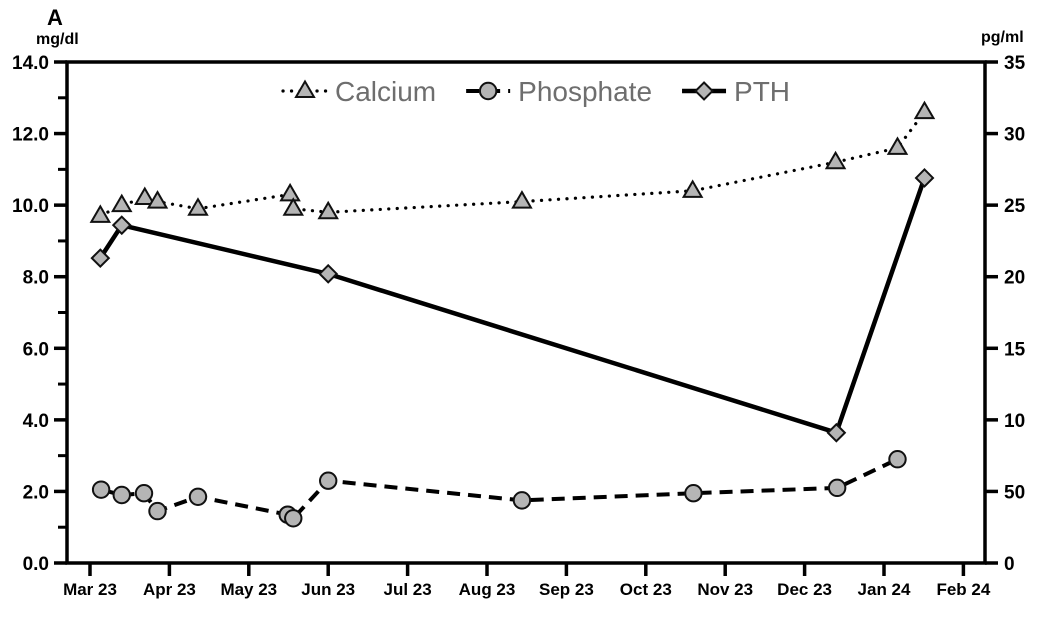  Describe the element at coordinates (646, 589) in the screenshot. I see `x-axis-tick-label: Oct 23` at that location.